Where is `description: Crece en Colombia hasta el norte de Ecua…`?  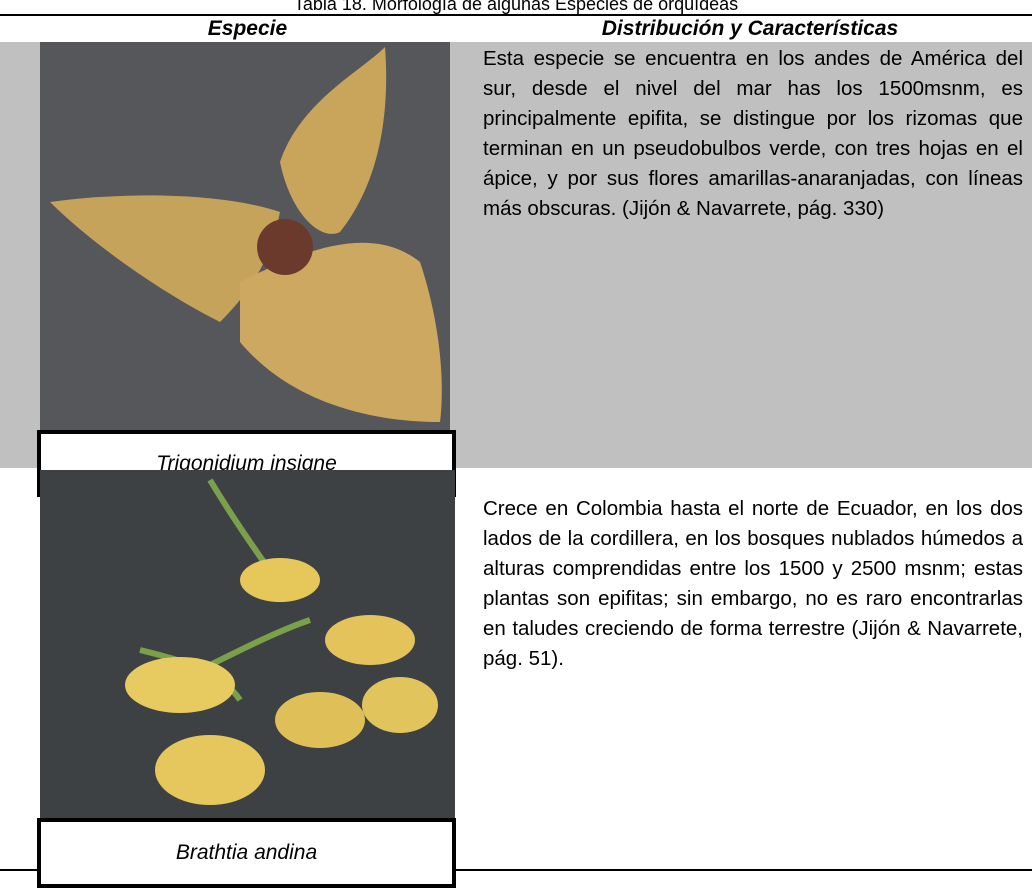 description: Crece en Colombia hasta el norte de Ecua… is located at coordinates (753, 583).